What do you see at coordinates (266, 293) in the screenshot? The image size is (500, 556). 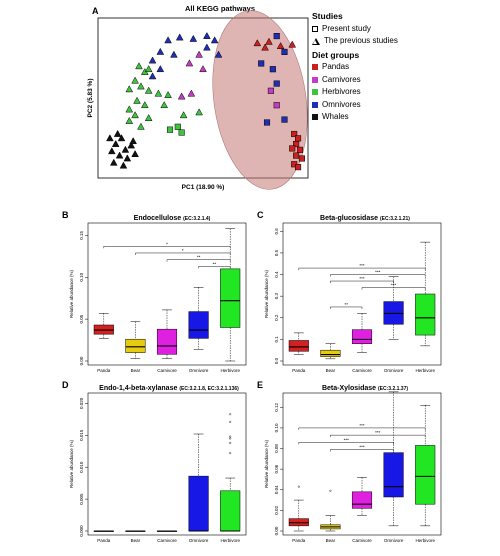 I see `y-axis-label: Relative abundance (%)` at bounding box center [266, 293].